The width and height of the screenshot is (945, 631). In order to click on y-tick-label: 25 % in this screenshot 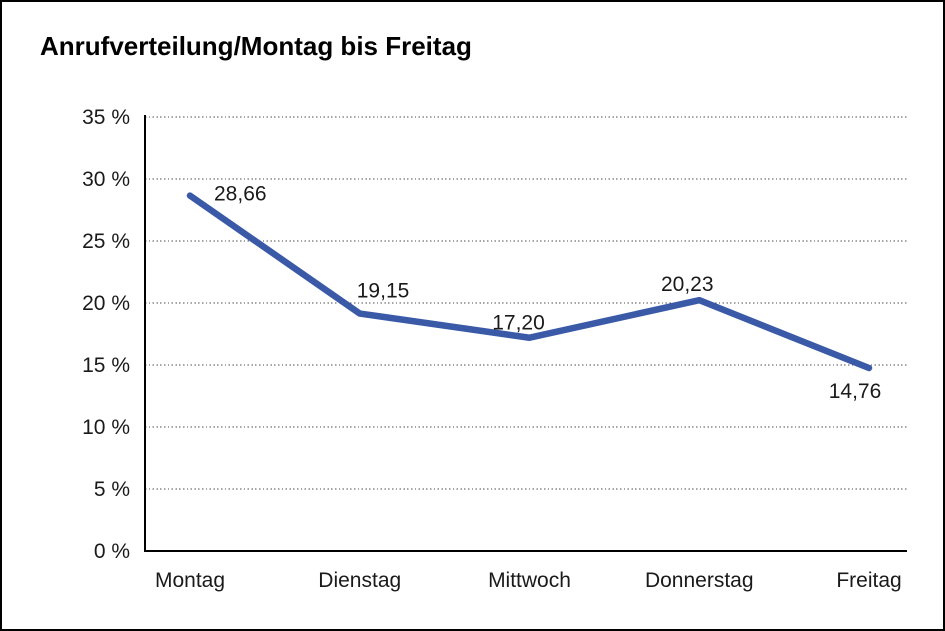, I will do `click(106, 241)`.